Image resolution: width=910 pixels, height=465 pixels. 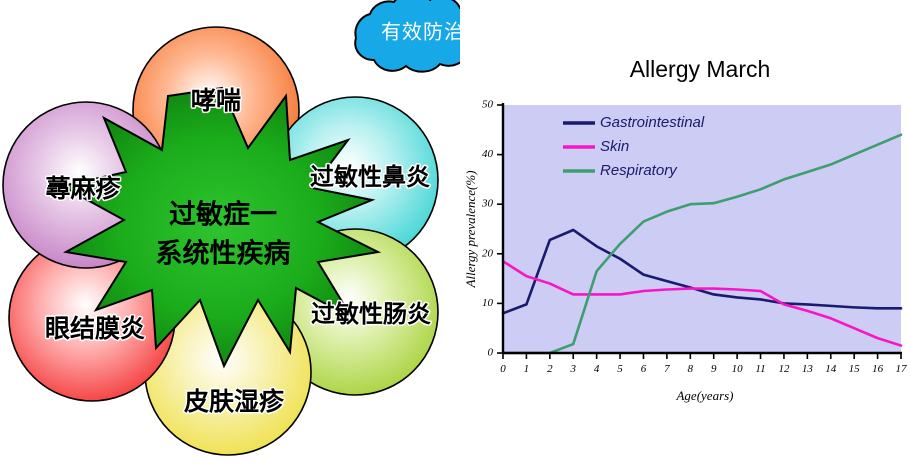 What do you see at coordinates (902, 369) in the screenshot?
I see `x-tick-label: 17` at bounding box center [902, 369].